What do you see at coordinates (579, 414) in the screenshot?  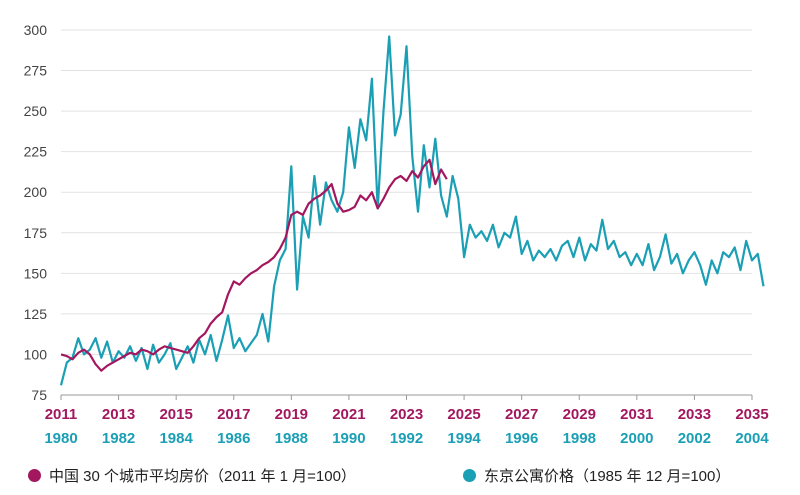 I see `x-tick-label-top: 2029` at bounding box center [579, 414].